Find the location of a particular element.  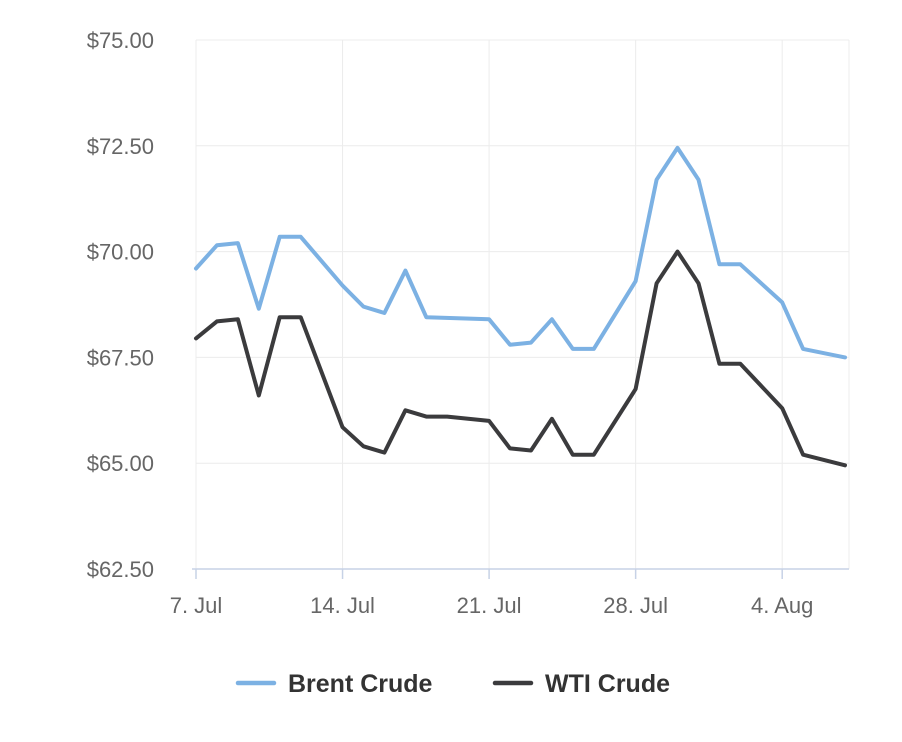

y-tick-label: $65.00 is located at coordinates (120, 463).